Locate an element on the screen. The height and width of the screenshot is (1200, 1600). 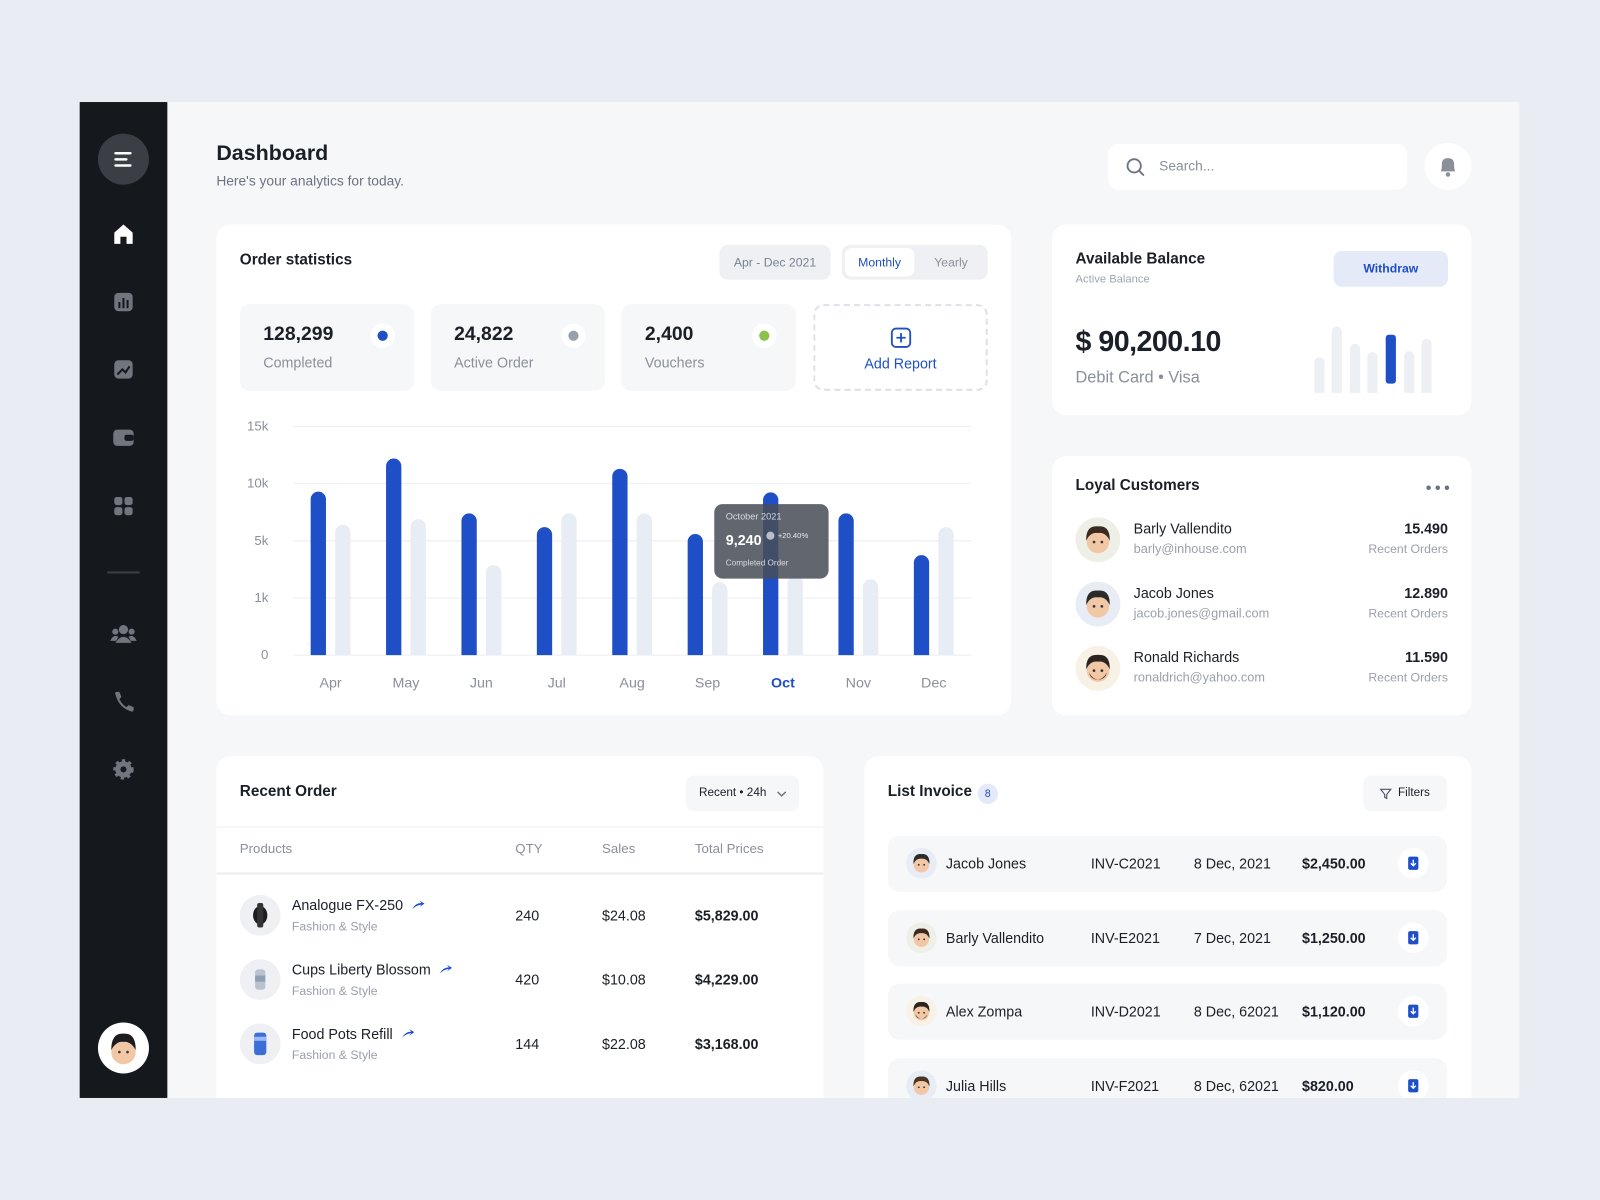
invoice-amount: $2,450.00 is located at coordinates (1334, 863).